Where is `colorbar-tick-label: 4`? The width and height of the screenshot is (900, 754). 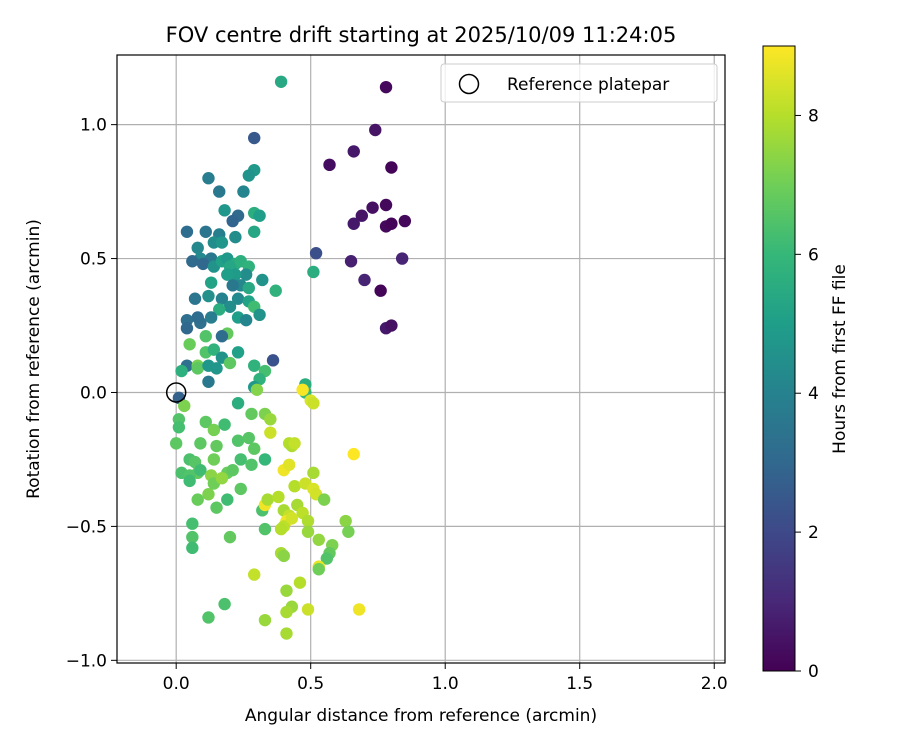 colorbar-tick-label: 4 is located at coordinates (813, 394).